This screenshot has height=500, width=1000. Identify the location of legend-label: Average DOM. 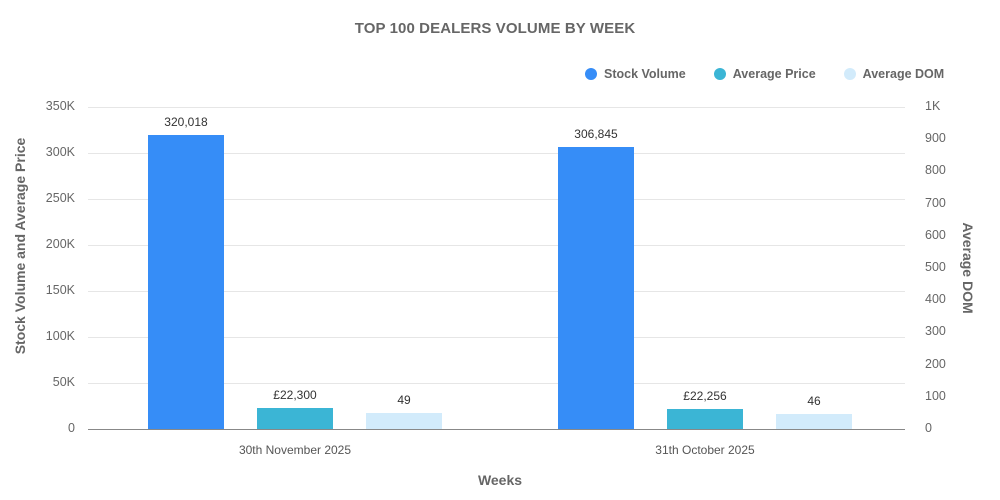
(903, 74).